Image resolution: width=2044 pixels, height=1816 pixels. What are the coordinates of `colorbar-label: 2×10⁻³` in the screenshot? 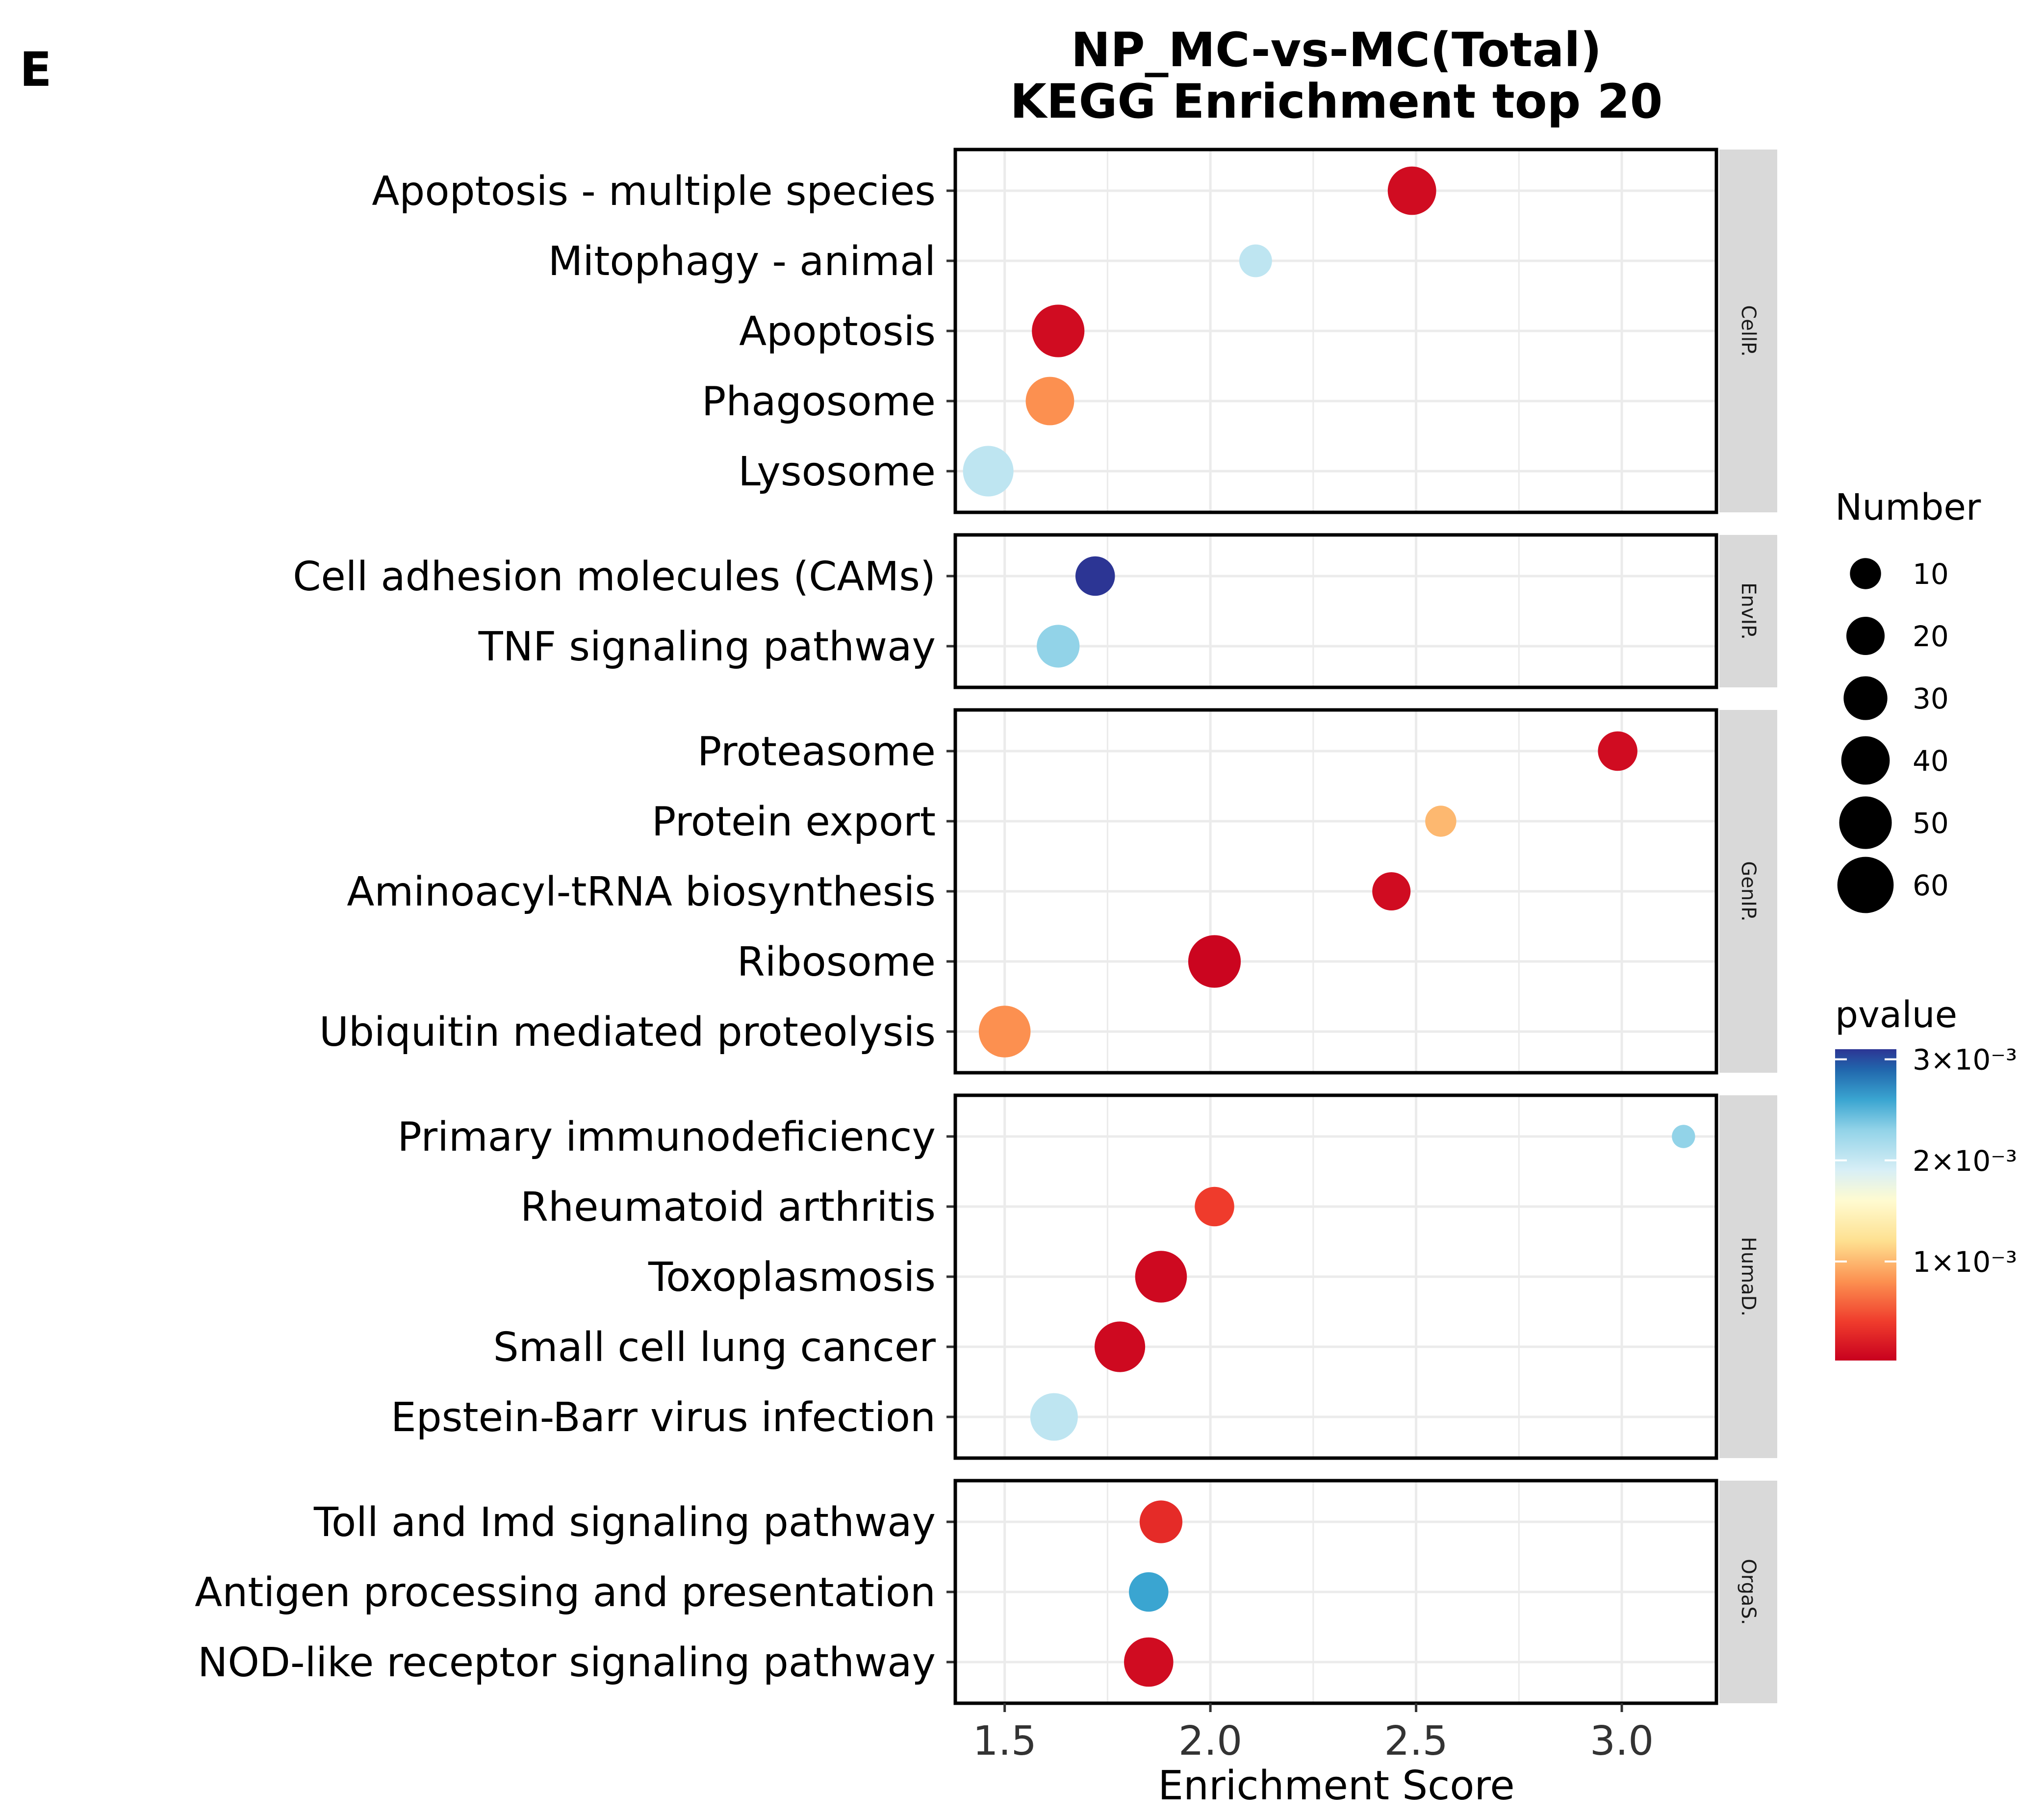 It's located at (1965, 1161).